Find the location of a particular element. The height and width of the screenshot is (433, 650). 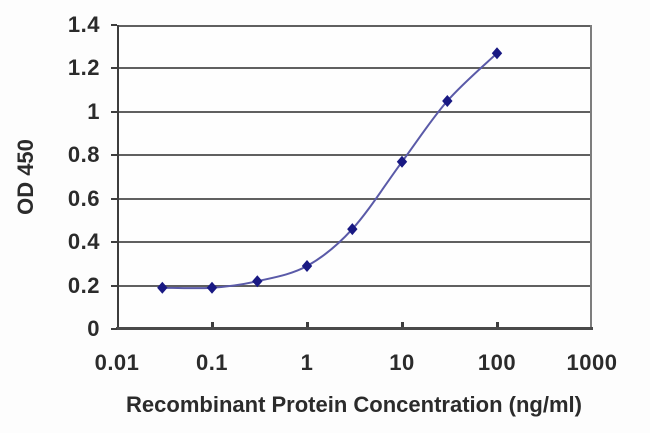

y-tick-label: 0.6 is located at coordinates (83, 198).